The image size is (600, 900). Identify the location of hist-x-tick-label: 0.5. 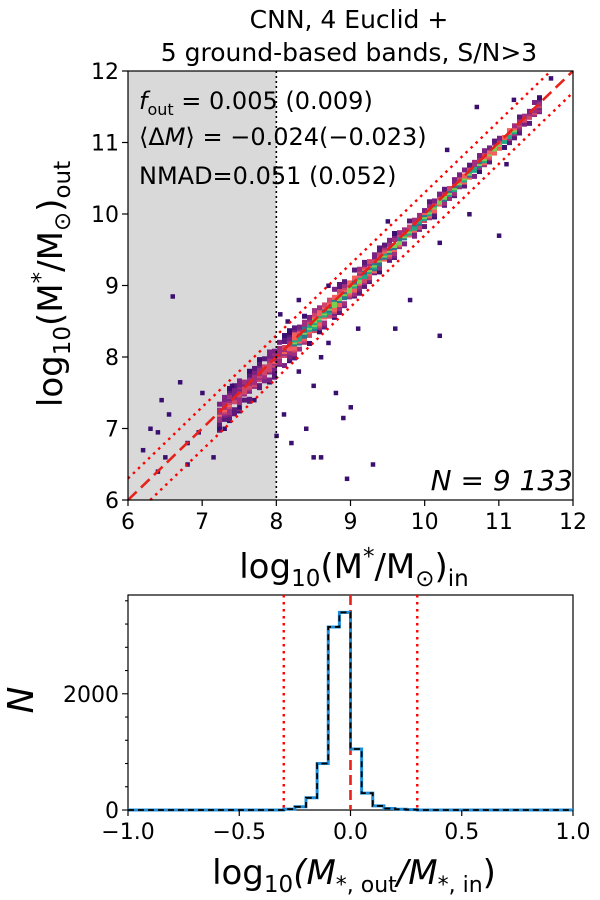
(461, 832).